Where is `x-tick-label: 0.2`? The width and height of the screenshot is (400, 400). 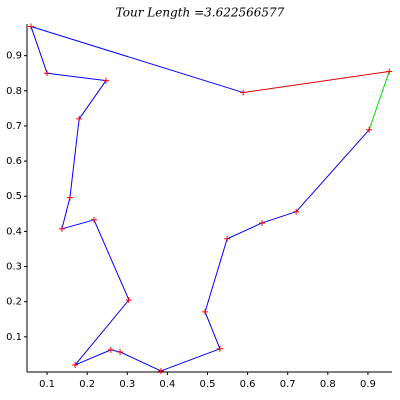
x-tick-label: 0.2 is located at coordinates (87, 384).